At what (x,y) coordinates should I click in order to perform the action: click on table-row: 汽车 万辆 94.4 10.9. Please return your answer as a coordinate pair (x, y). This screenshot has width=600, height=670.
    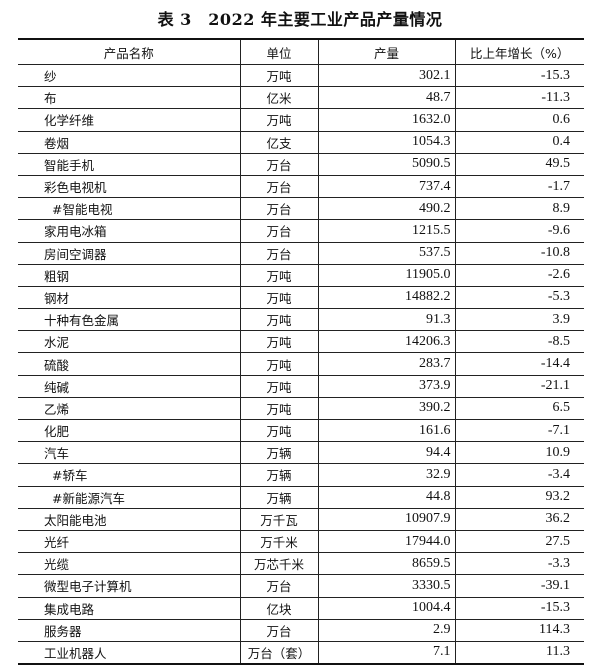
    Looking at the image, I should click on (301, 453).